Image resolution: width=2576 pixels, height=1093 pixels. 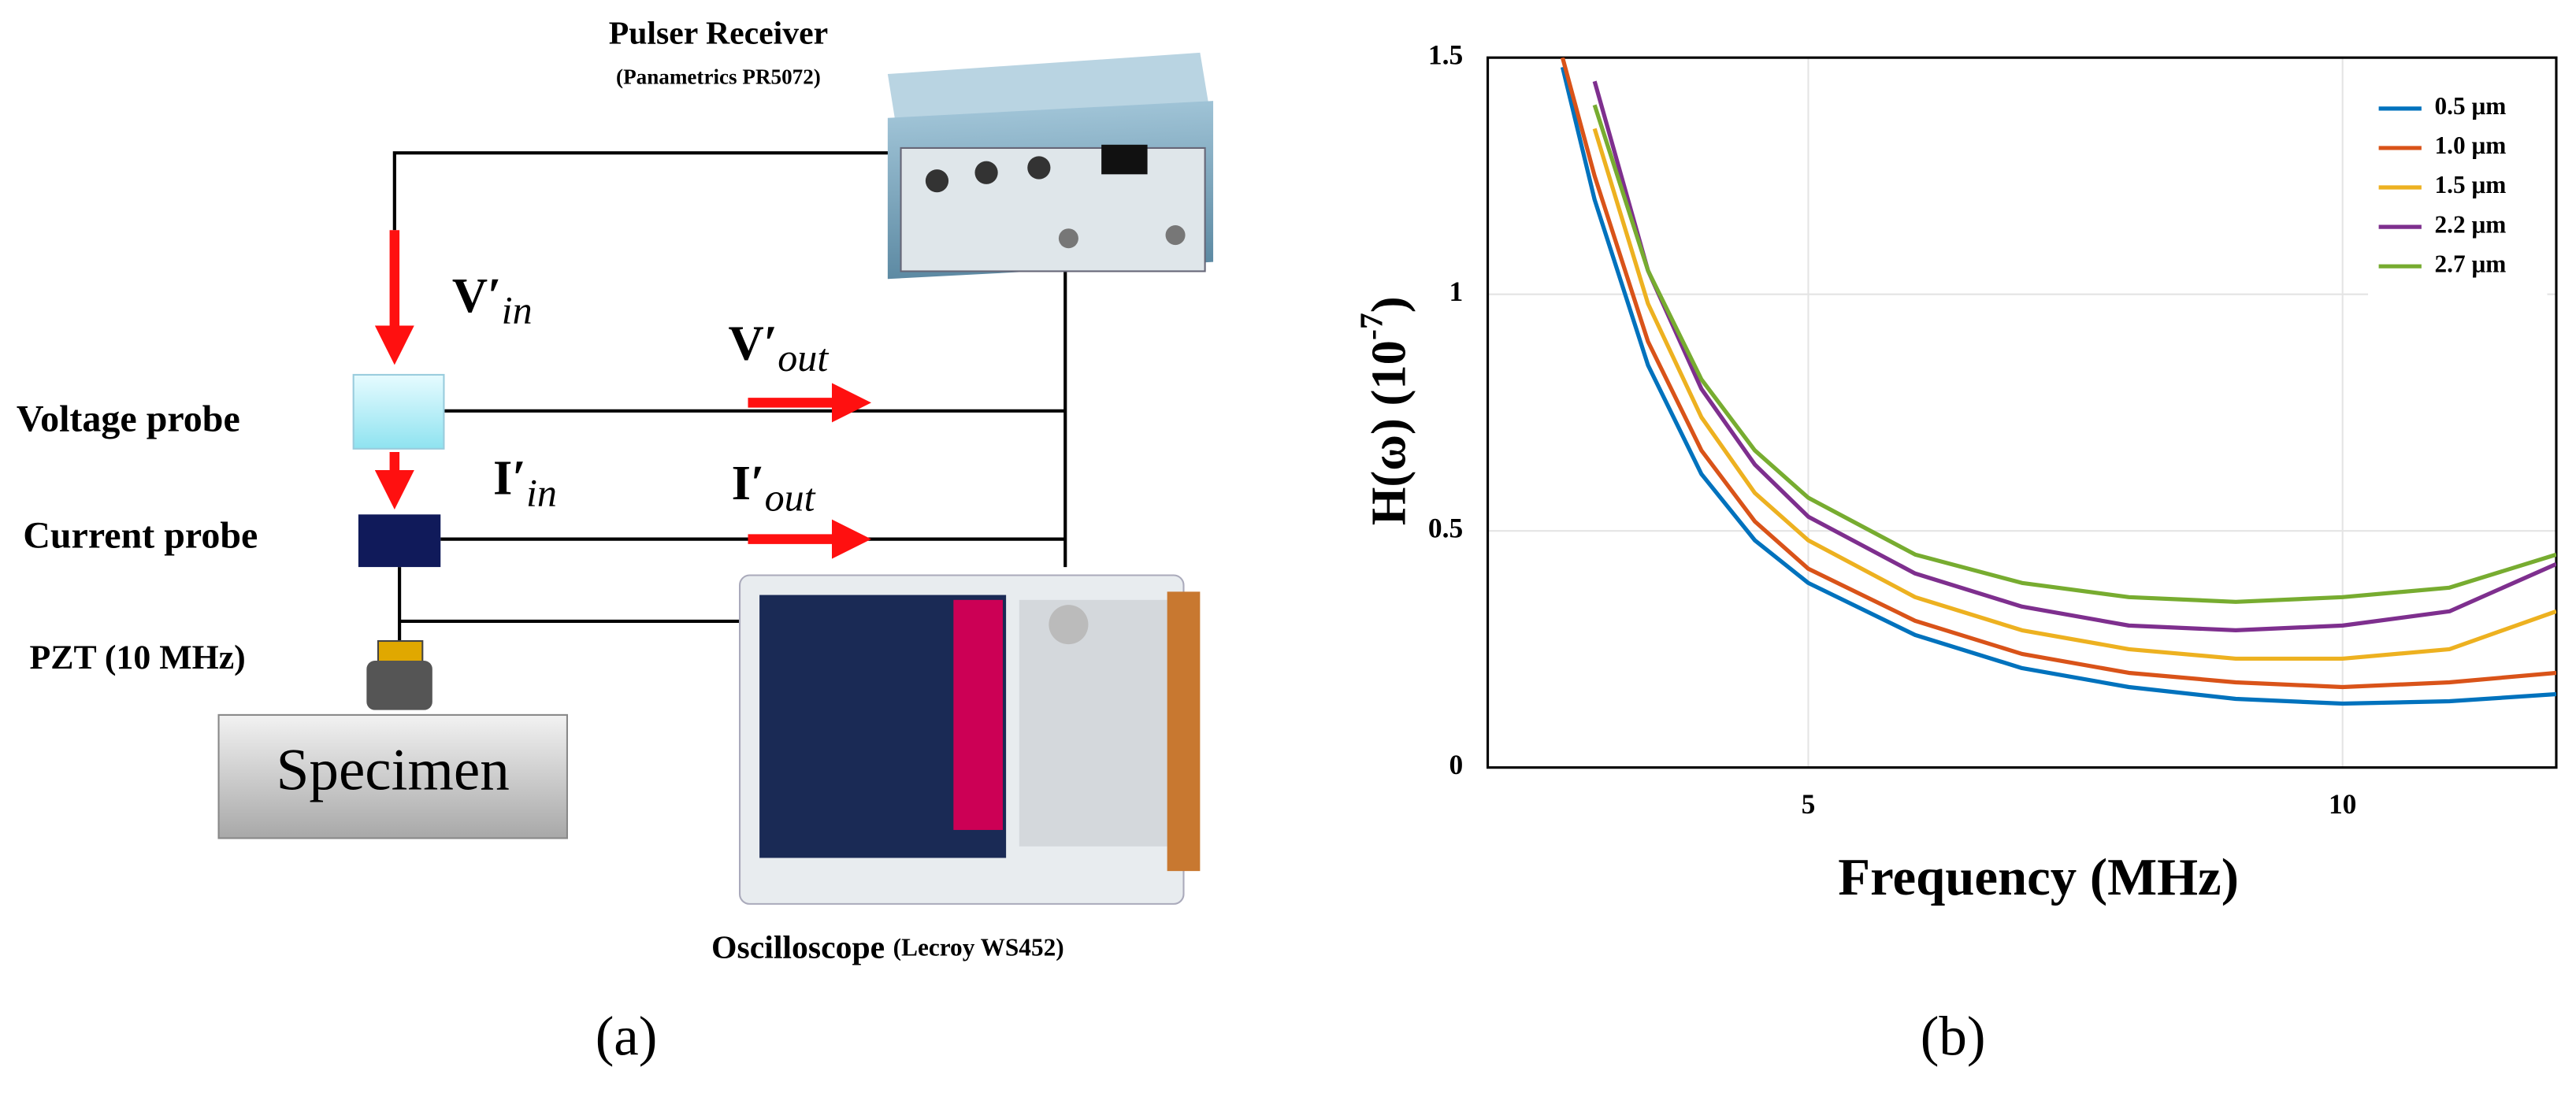 I want to click on oscilloscope-name: Oscilloscope (Lecroy WS452), so click(x=887, y=947).